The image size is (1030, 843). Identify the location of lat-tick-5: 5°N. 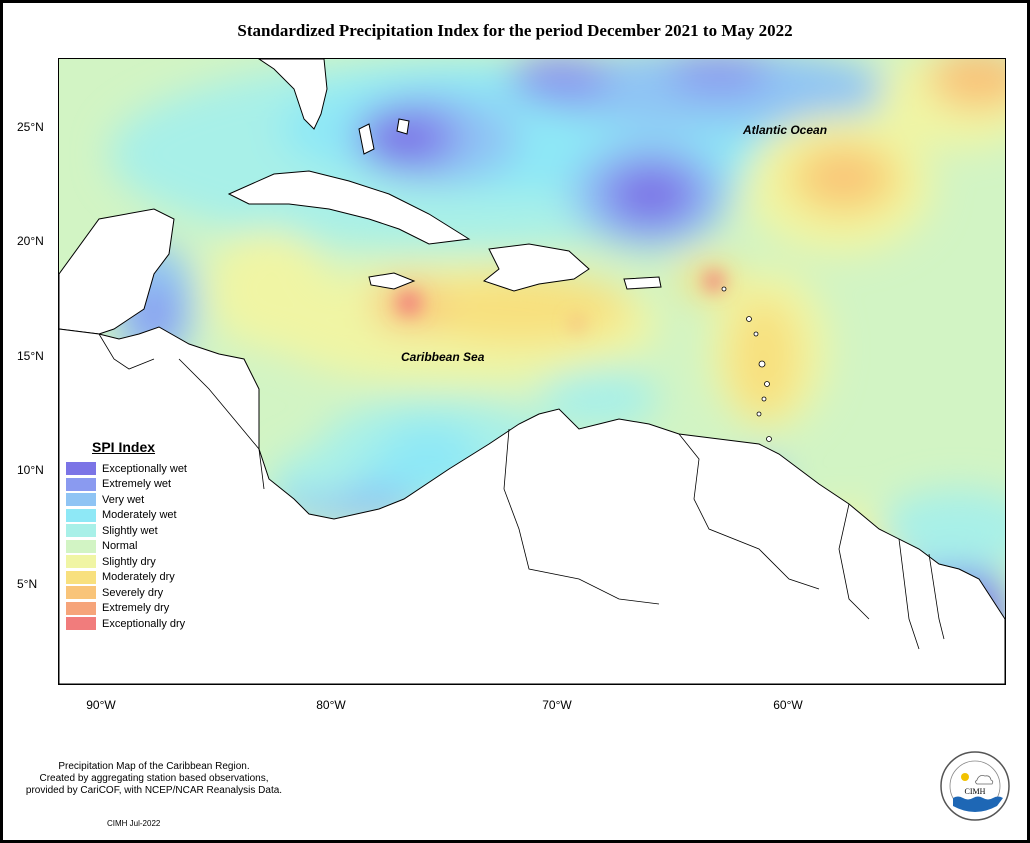
(27, 584).